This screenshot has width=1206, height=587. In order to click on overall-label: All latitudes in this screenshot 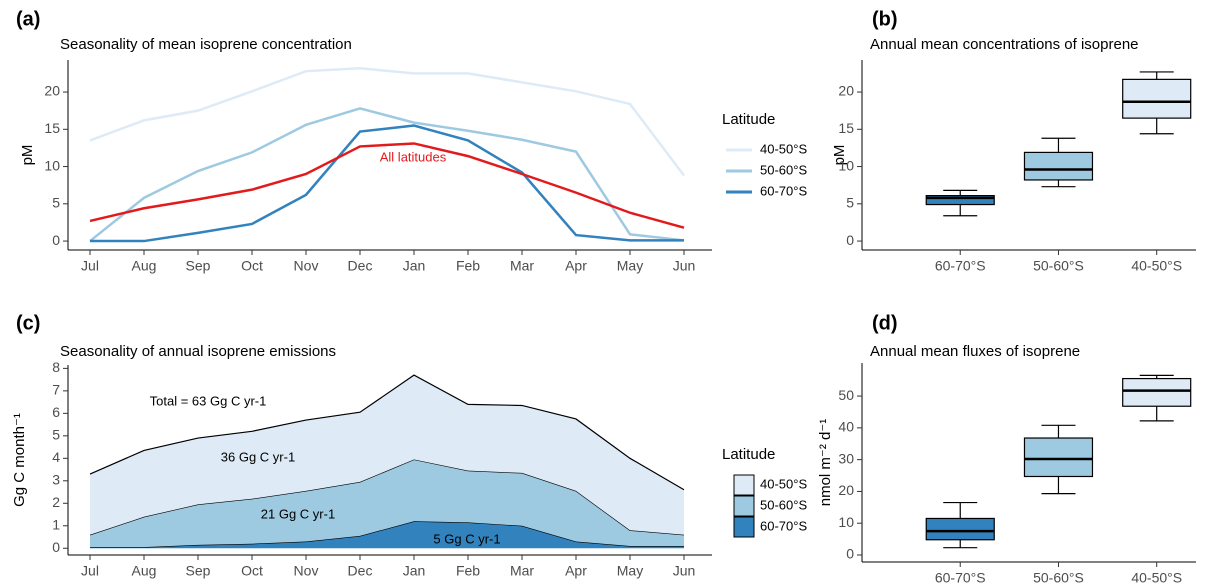, I will do `click(413, 156)`.